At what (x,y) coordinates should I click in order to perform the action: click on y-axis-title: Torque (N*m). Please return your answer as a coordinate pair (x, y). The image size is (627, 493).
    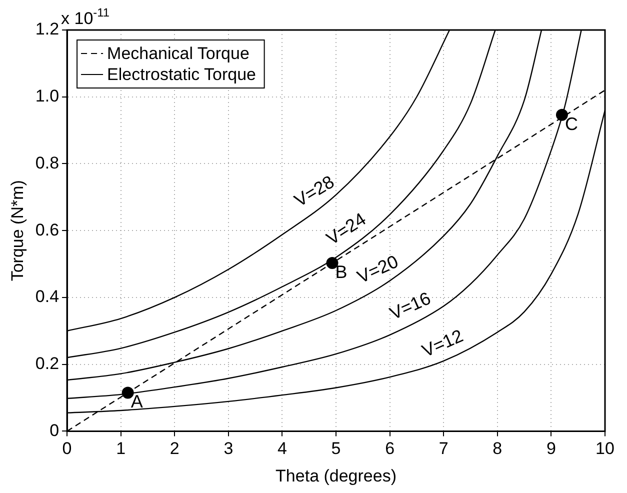
    Looking at the image, I should click on (17, 231).